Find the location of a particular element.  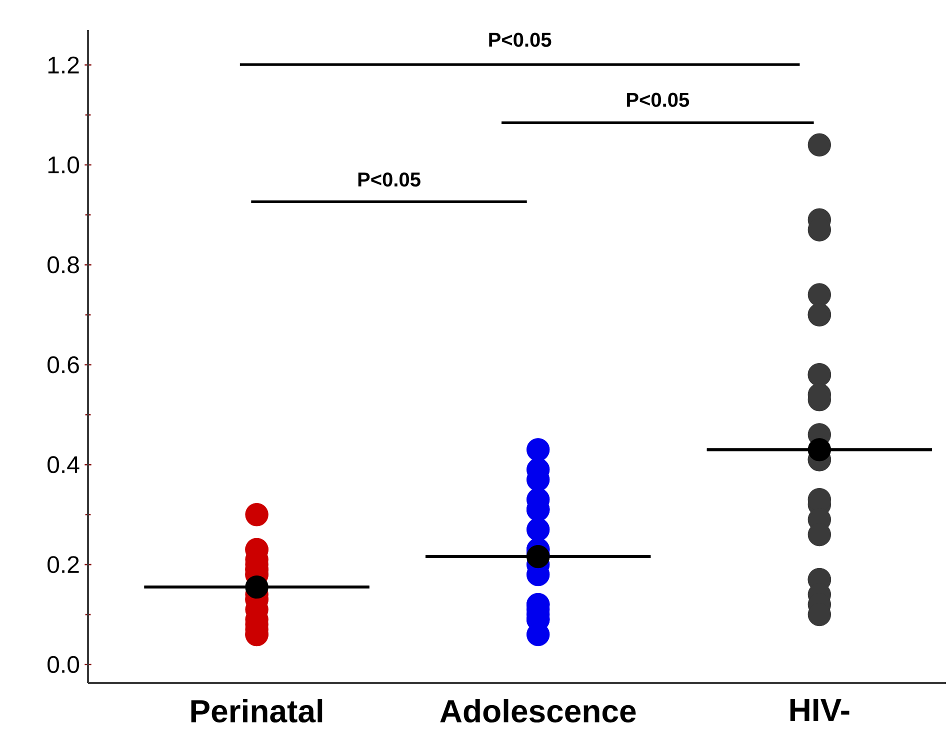

y-tick-label: 1.0 is located at coordinates (64, 165).